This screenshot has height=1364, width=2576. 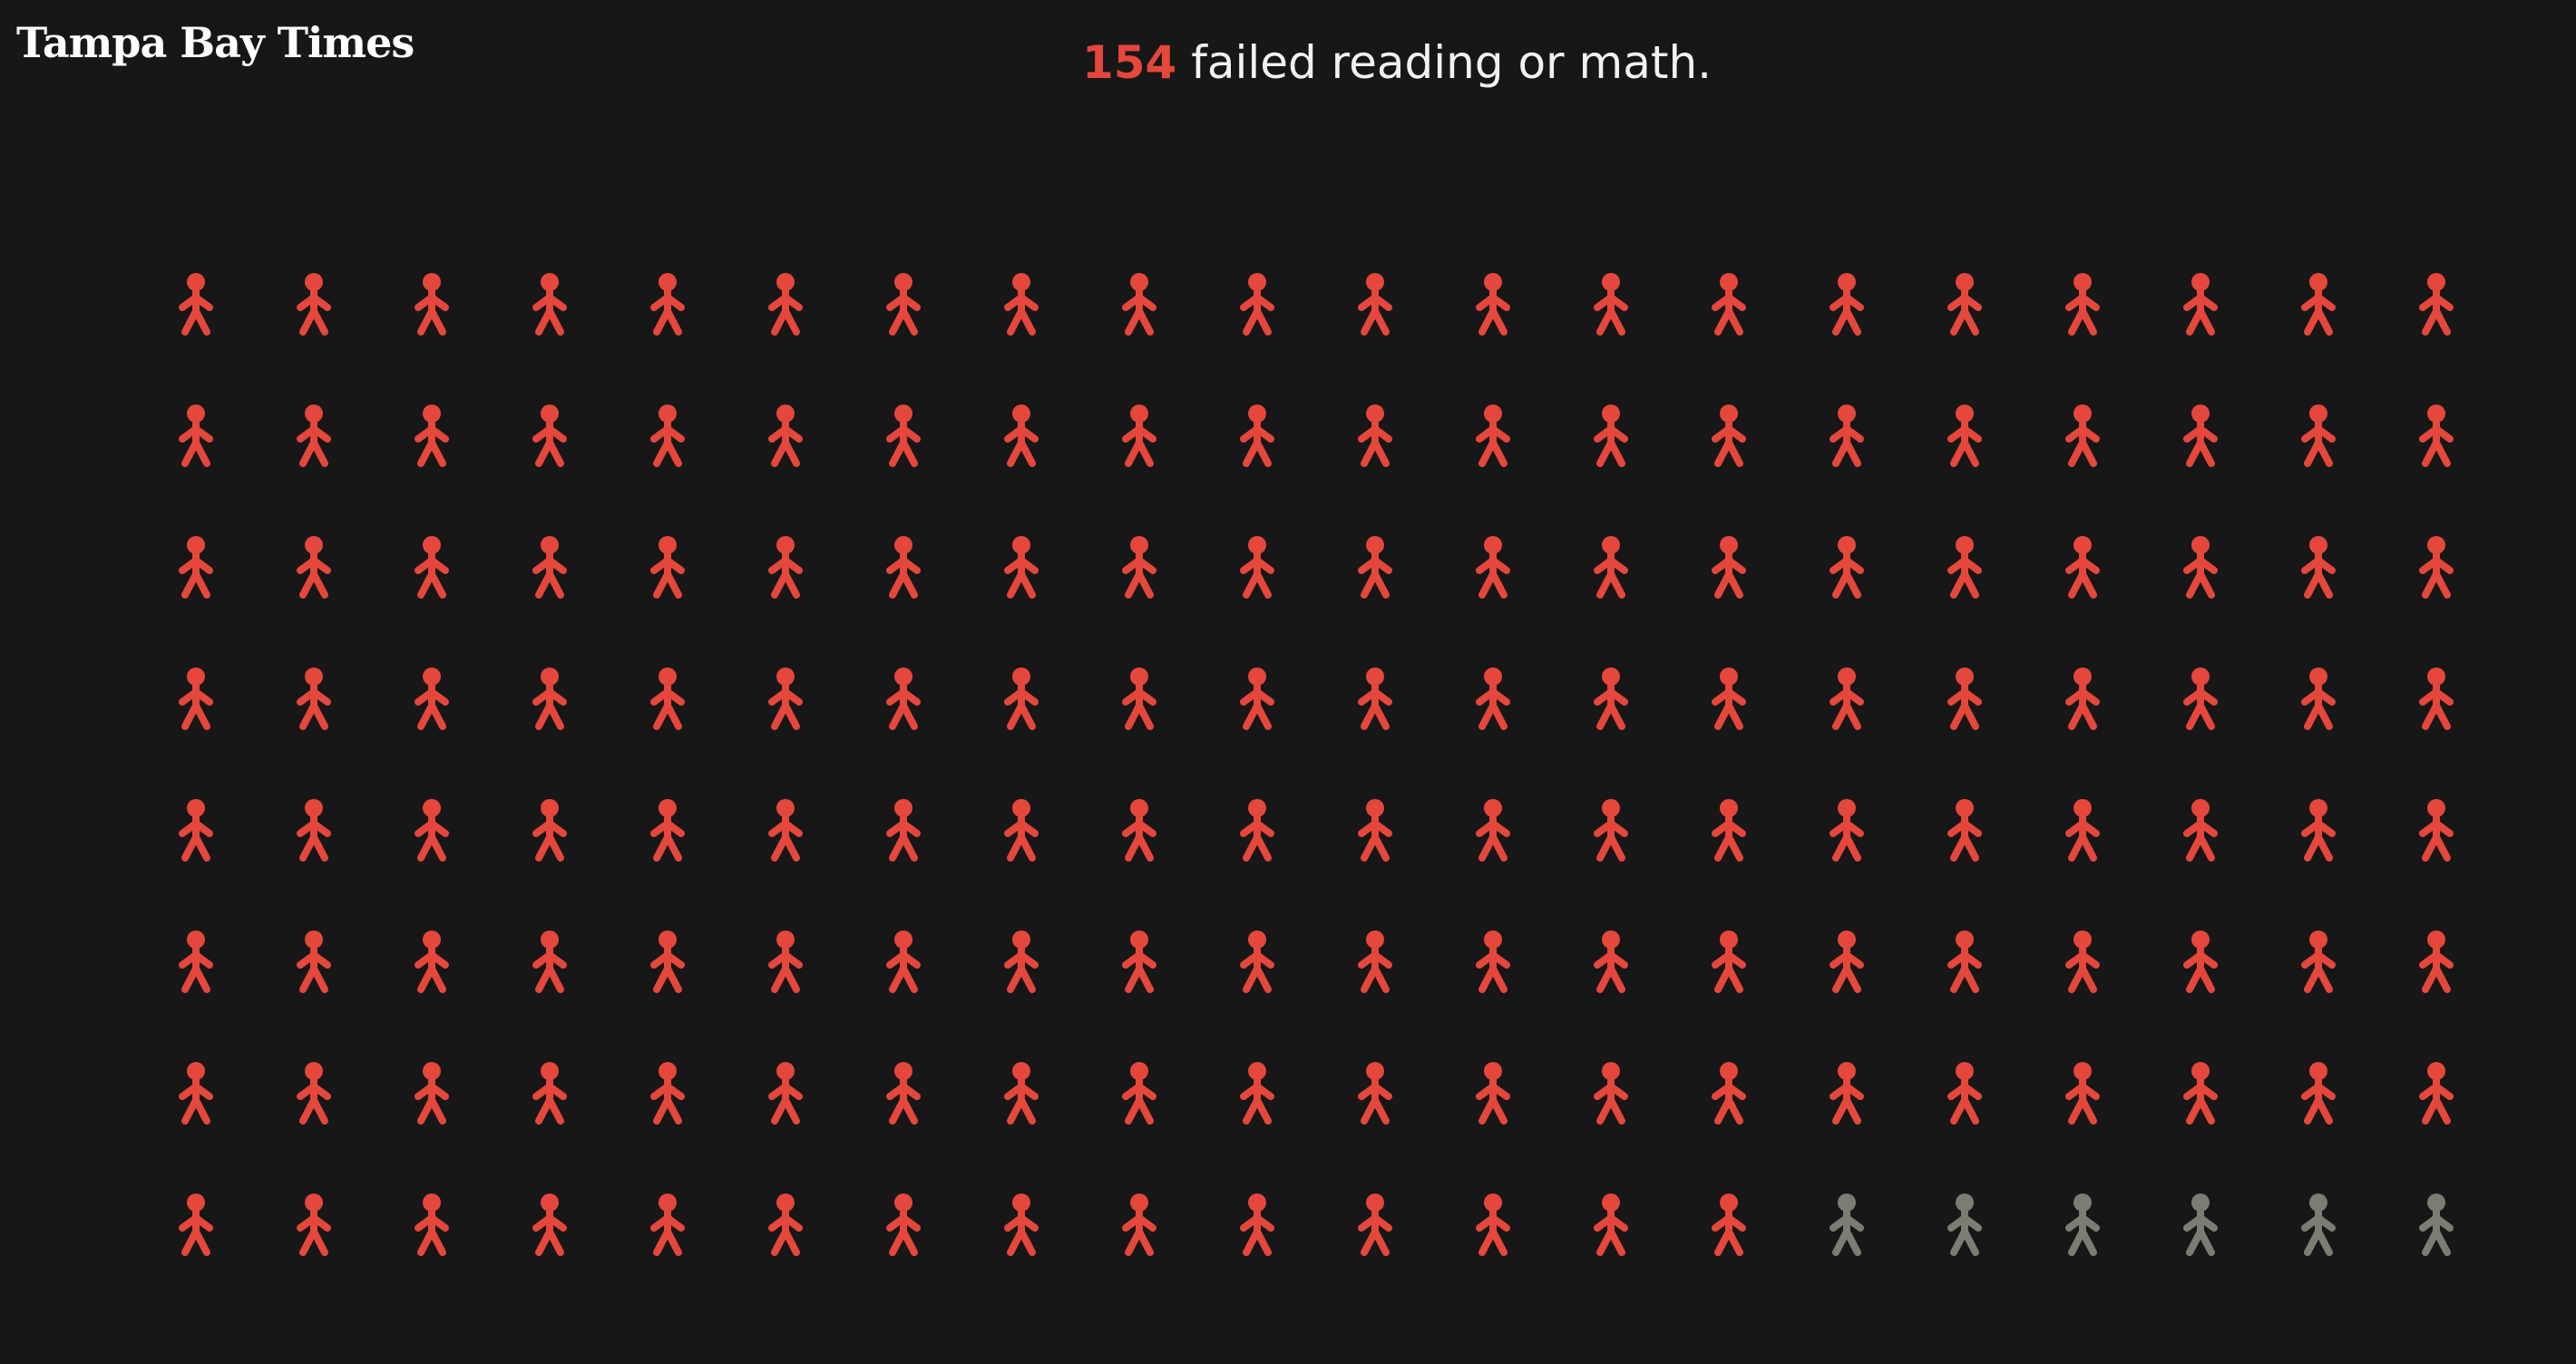 What do you see at coordinates (1129, 62) in the screenshot?
I see `headline-count: 154` at bounding box center [1129, 62].